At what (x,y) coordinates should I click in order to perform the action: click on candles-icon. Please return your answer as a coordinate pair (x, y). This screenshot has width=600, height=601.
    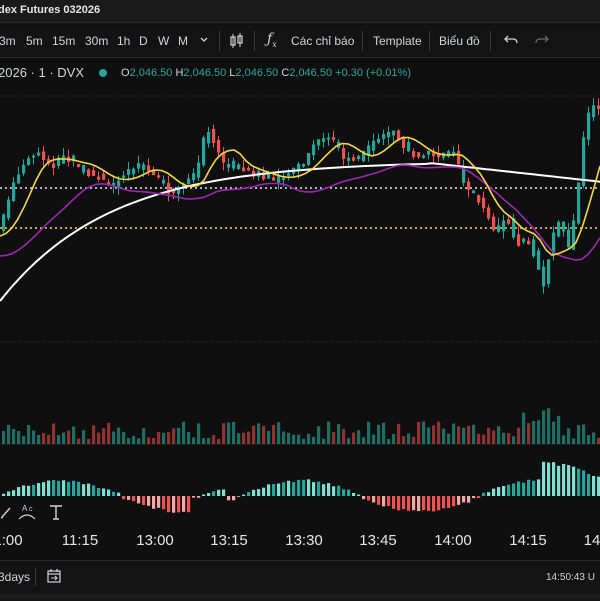
    Looking at the image, I should click on (237, 42).